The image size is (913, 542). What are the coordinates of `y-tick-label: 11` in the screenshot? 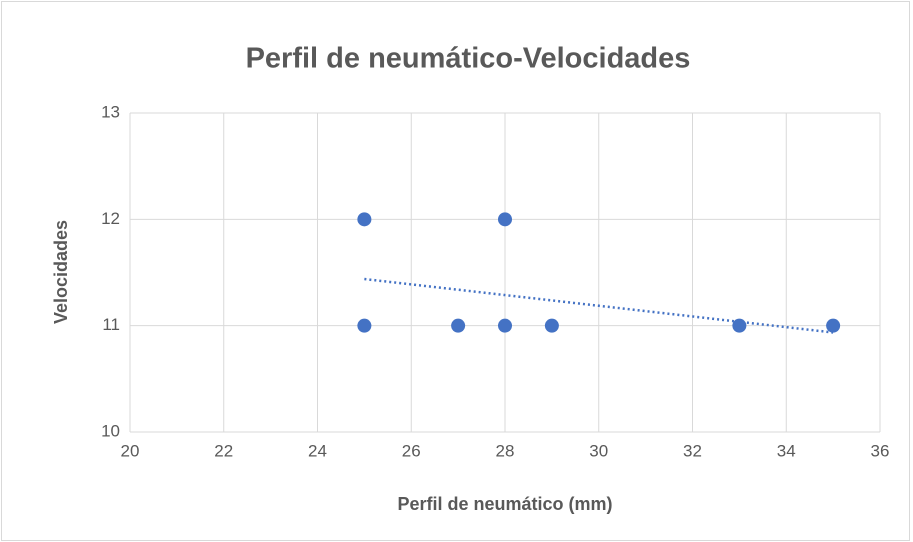 It's located at (111, 324).